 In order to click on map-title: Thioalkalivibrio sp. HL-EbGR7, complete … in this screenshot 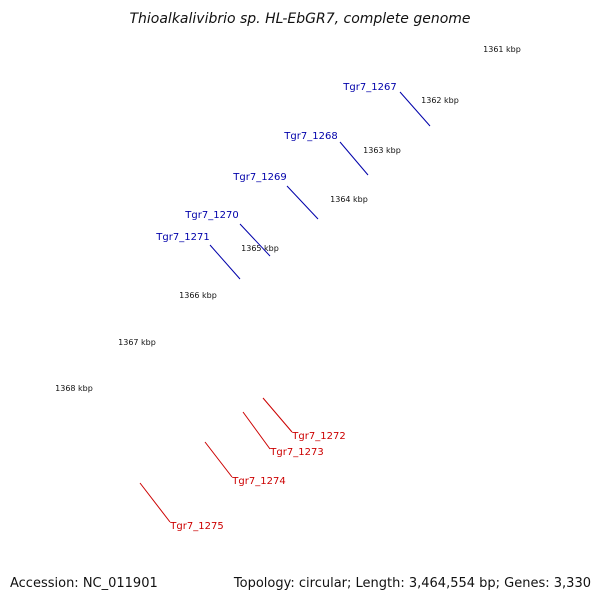, I will do `click(299, 19)`.